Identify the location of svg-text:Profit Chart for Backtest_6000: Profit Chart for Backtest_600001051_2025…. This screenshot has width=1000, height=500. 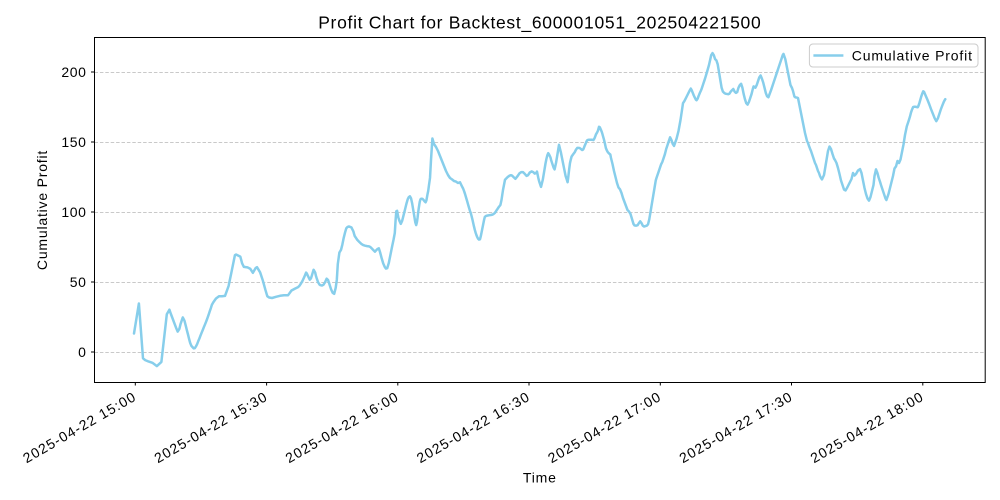
(539, 23).